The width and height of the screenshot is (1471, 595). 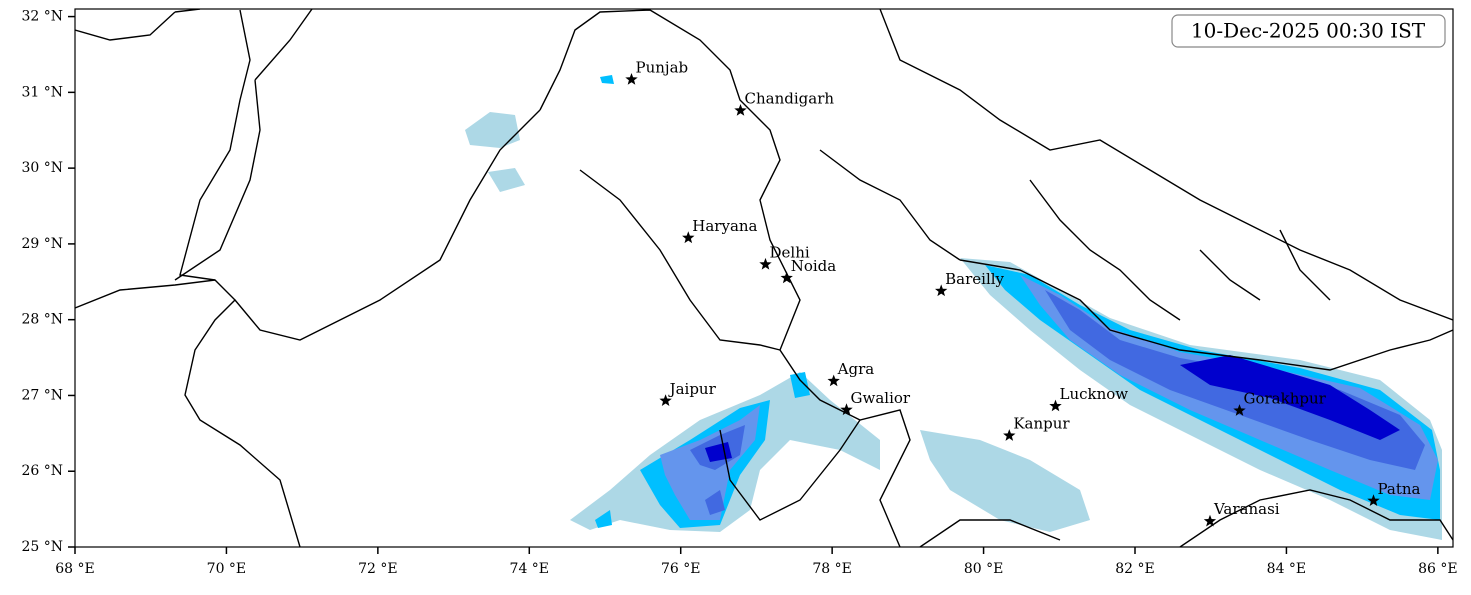 What do you see at coordinates (790, 252) in the screenshot?
I see `city-label: Delhi` at bounding box center [790, 252].